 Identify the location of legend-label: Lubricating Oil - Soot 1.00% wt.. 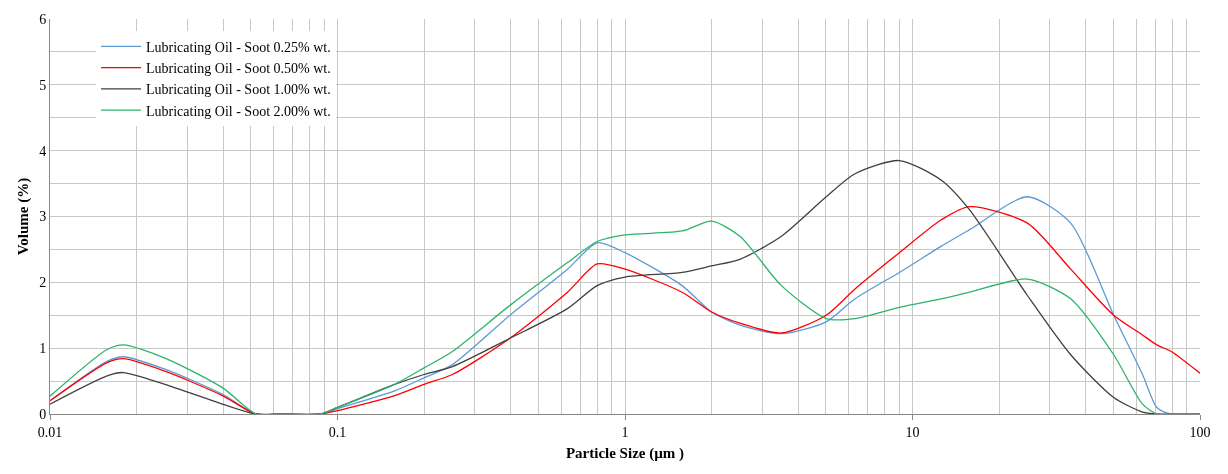
(238, 90).